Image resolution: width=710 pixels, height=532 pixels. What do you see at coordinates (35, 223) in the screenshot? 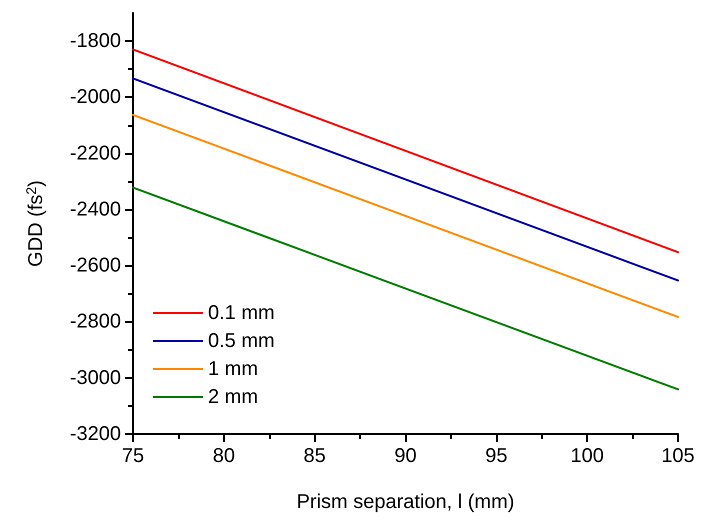
I see `y-axis-title: GDD (fs2)` at bounding box center [35, 223].